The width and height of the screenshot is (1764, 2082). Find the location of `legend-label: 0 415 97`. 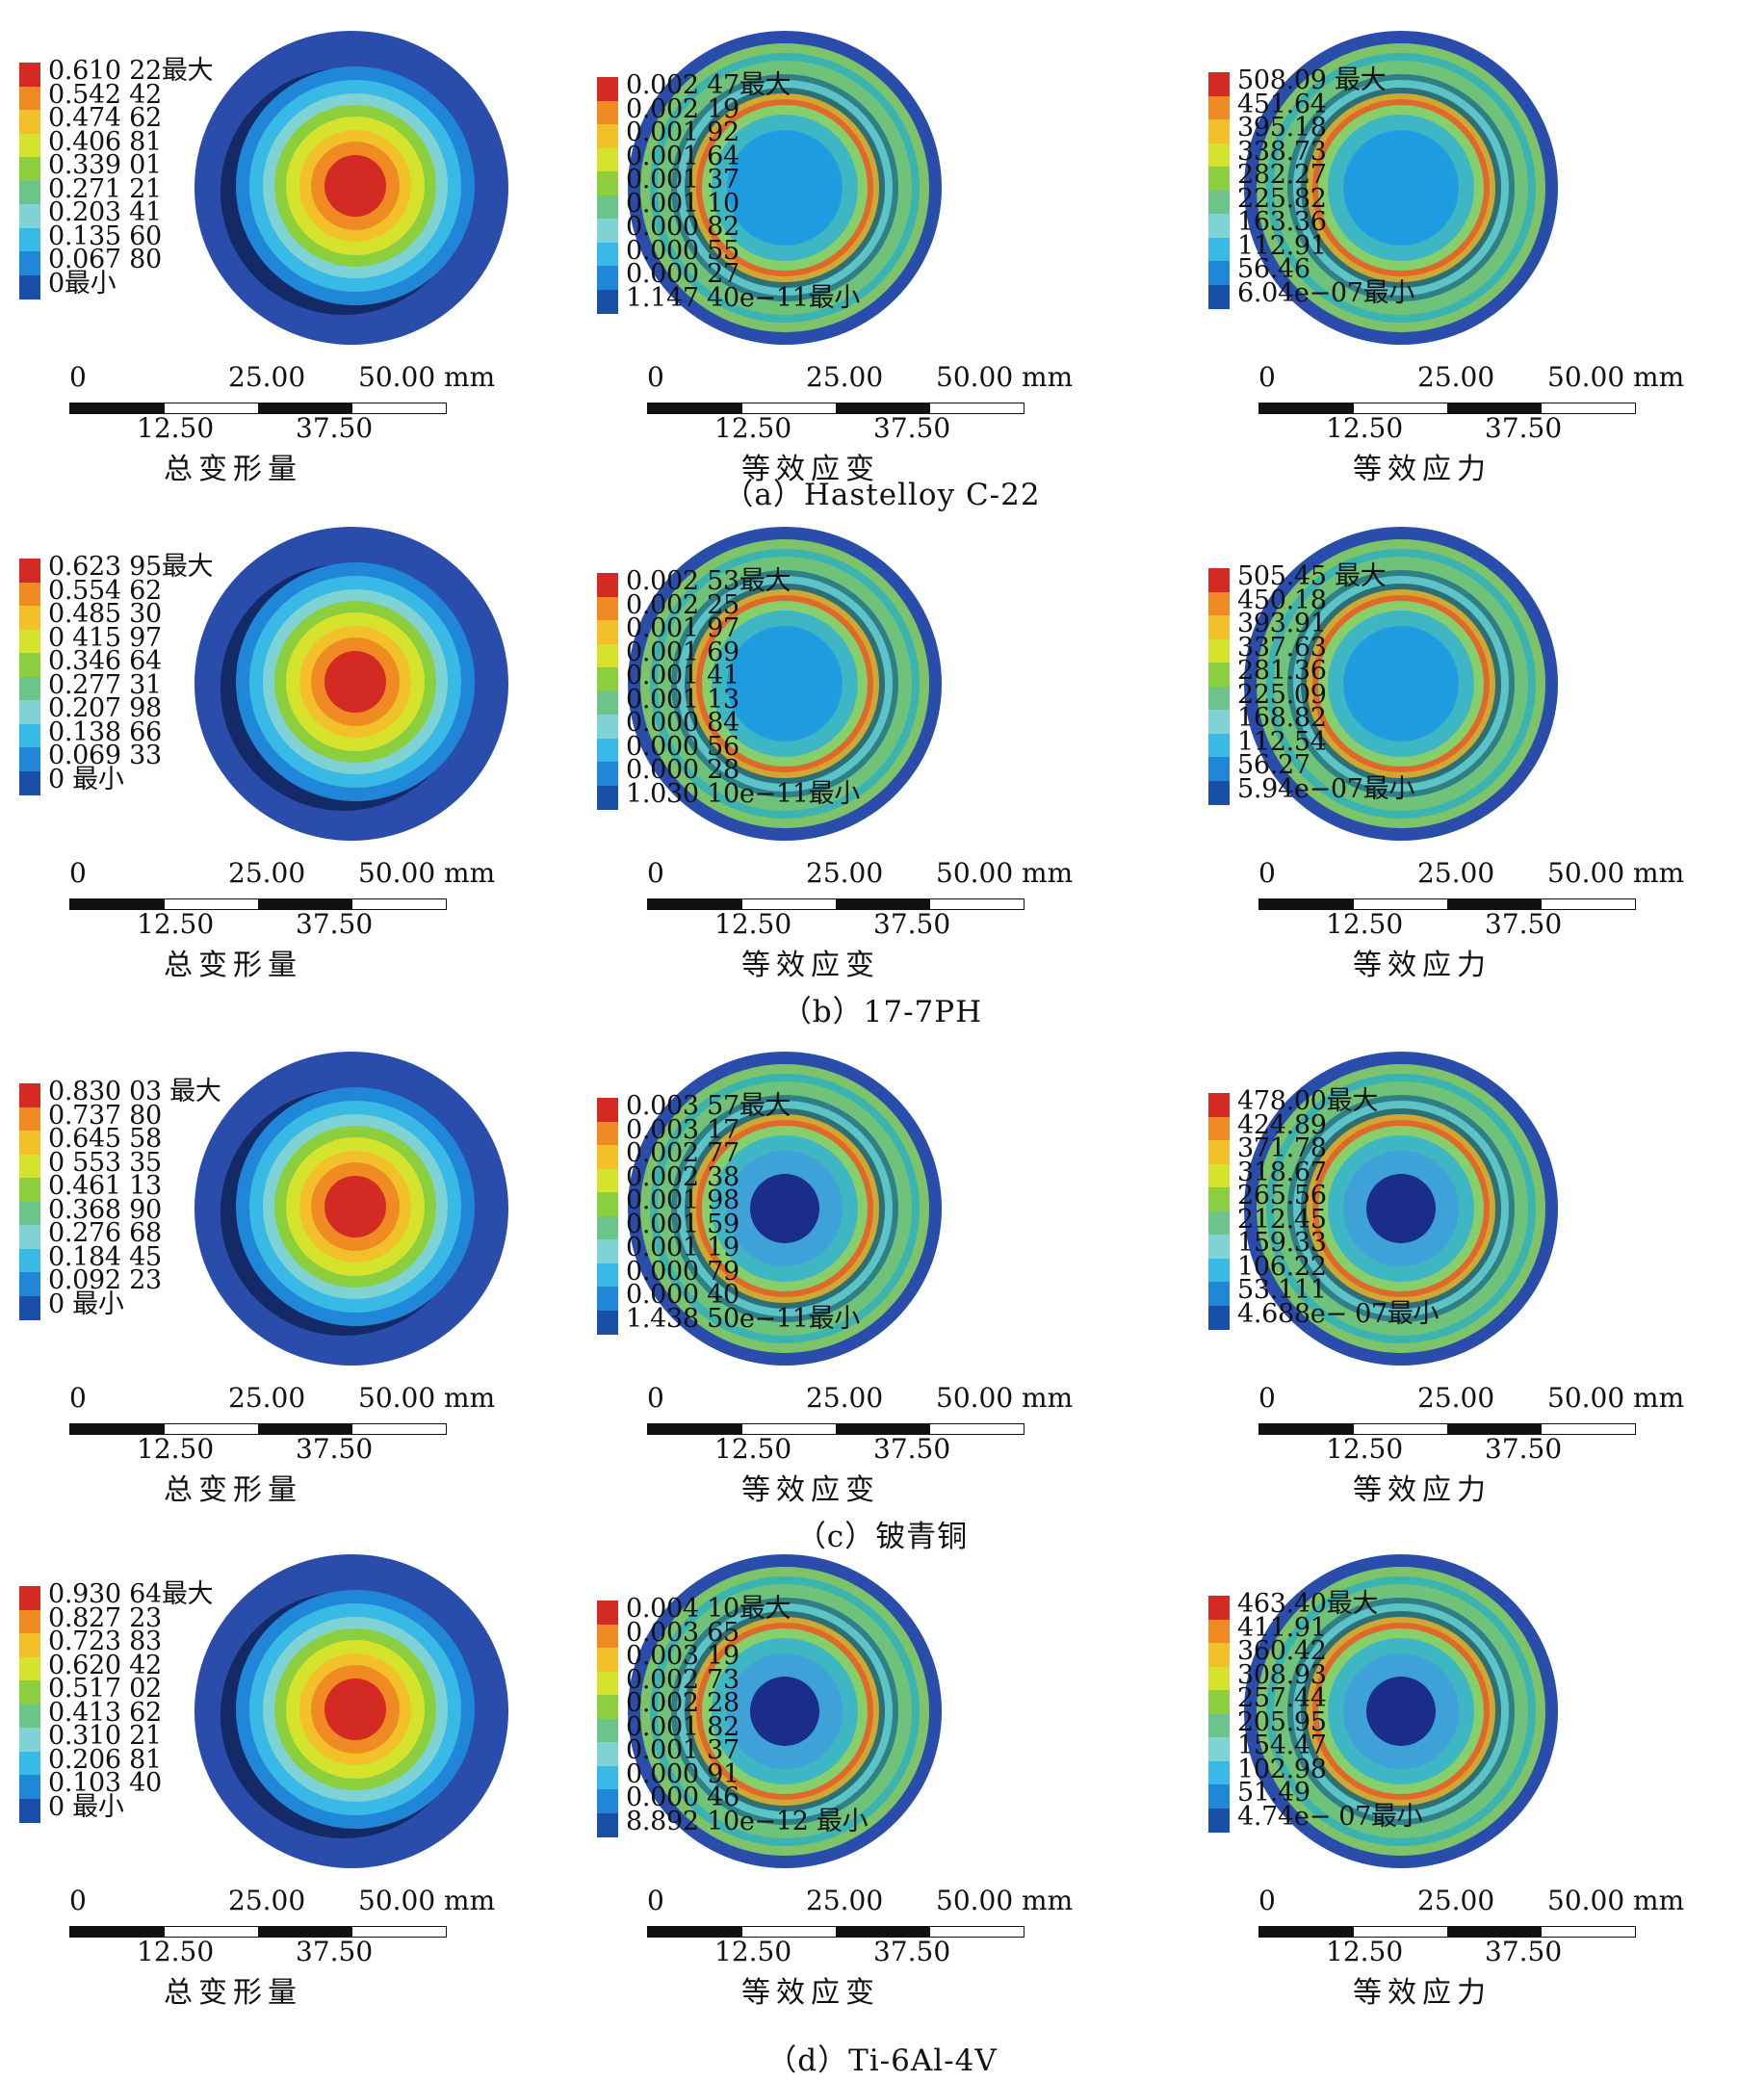

legend-label: 0 415 97 is located at coordinates (105, 637).